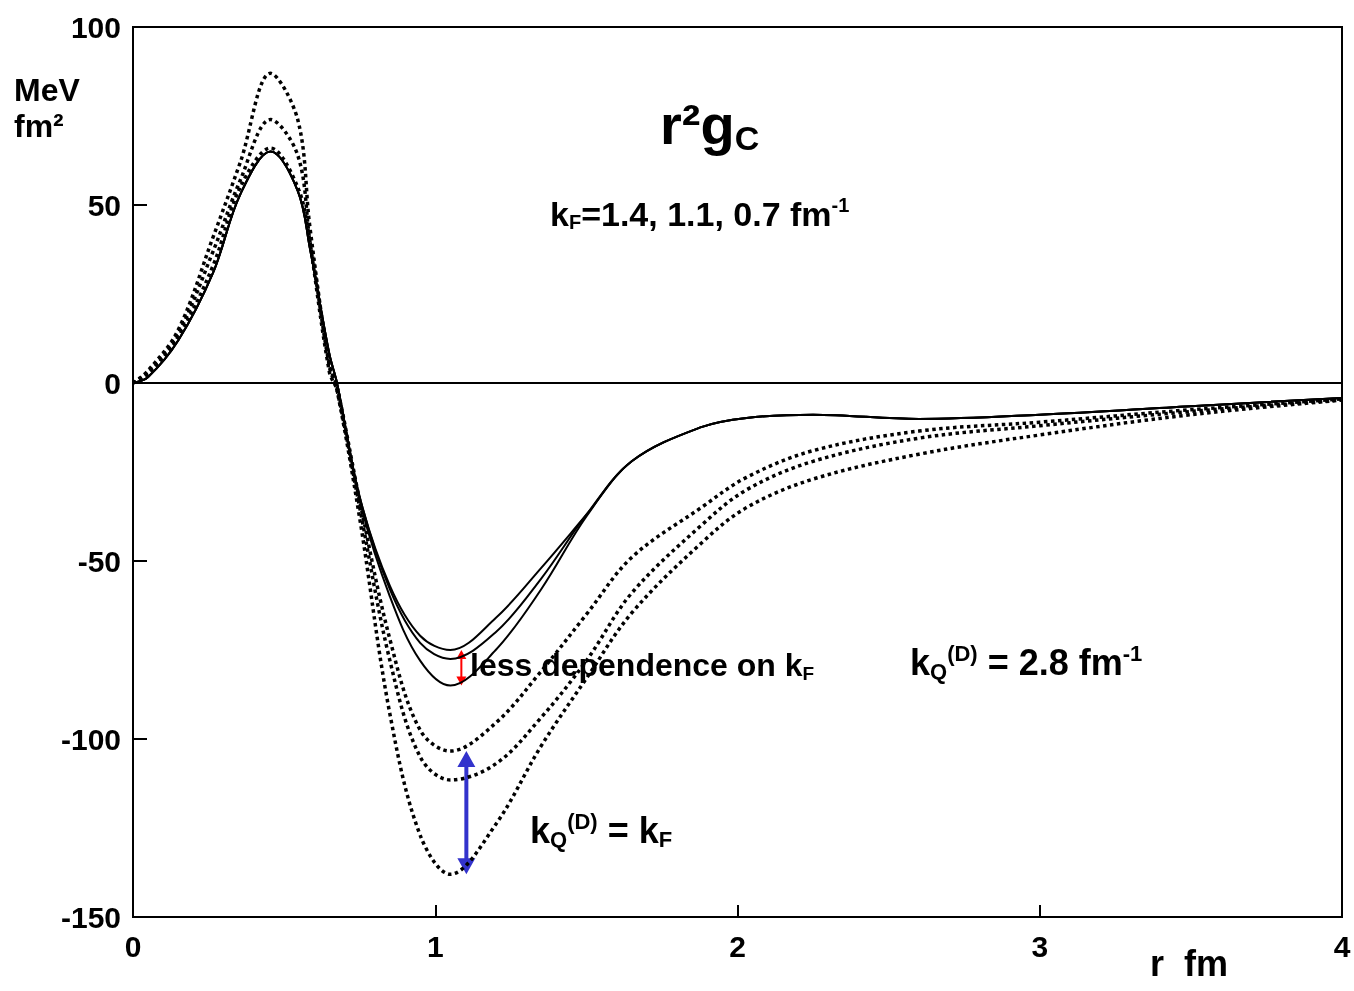  Describe the element at coordinates (90, 917) in the screenshot. I see `y-tick-label: -150` at that location.